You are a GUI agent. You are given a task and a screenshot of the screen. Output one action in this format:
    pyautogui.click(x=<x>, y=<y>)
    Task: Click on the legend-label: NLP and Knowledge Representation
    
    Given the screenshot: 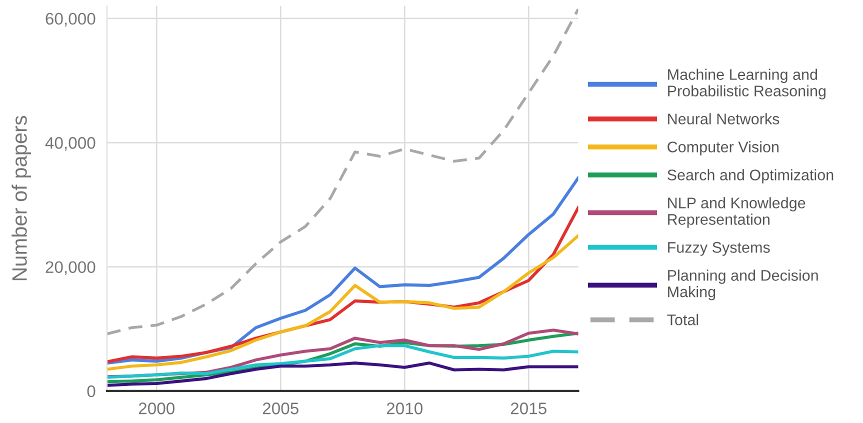 What is the action you would take?
    pyautogui.click(x=737, y=212)
    